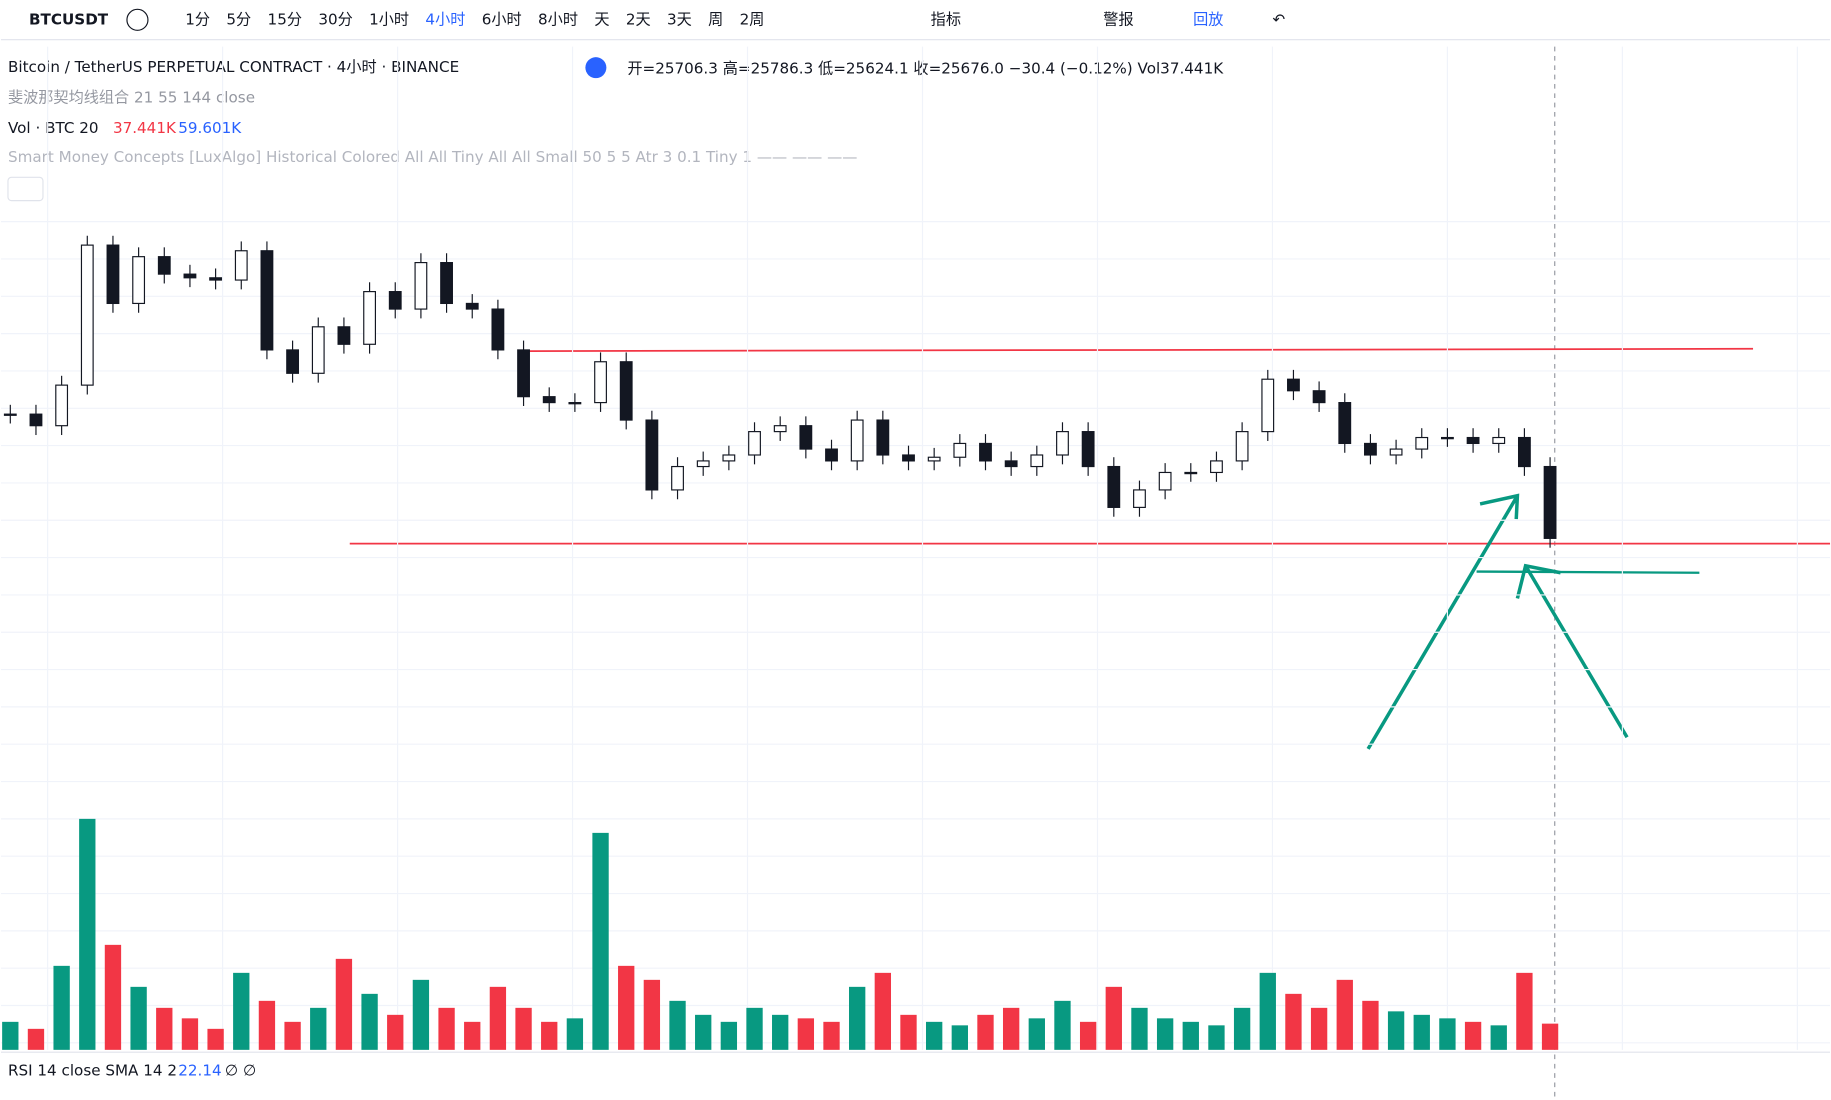 This screenshot has width=1831, height=1100. I want to click on vol-ma: 59.601K, so click(210, 128).